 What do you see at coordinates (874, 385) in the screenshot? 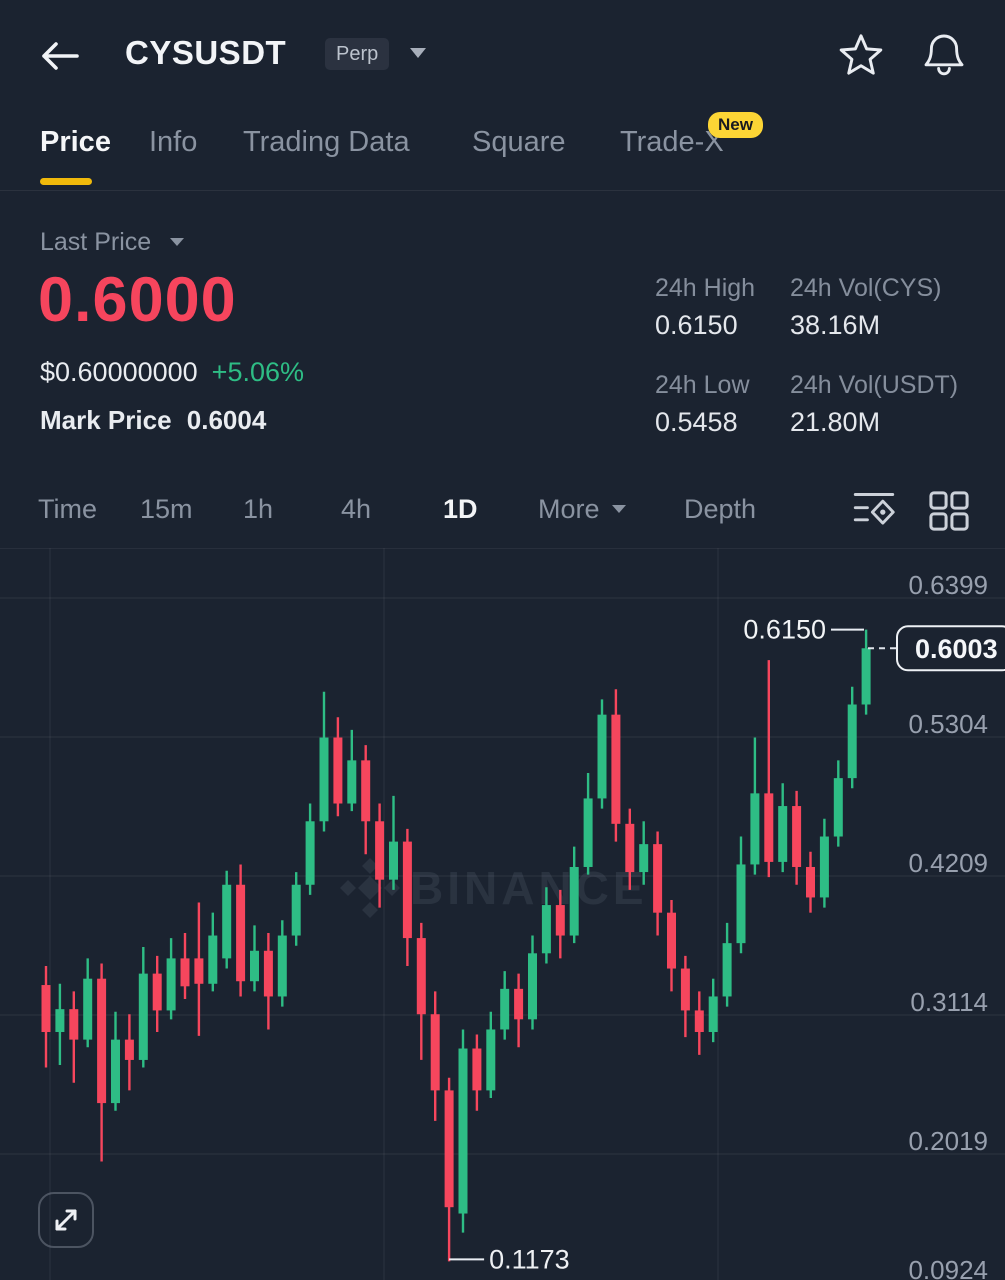
I see `stat-label-24h-vol-usdt: 24h Vol(USDT)` at bounding box center [874, 385].